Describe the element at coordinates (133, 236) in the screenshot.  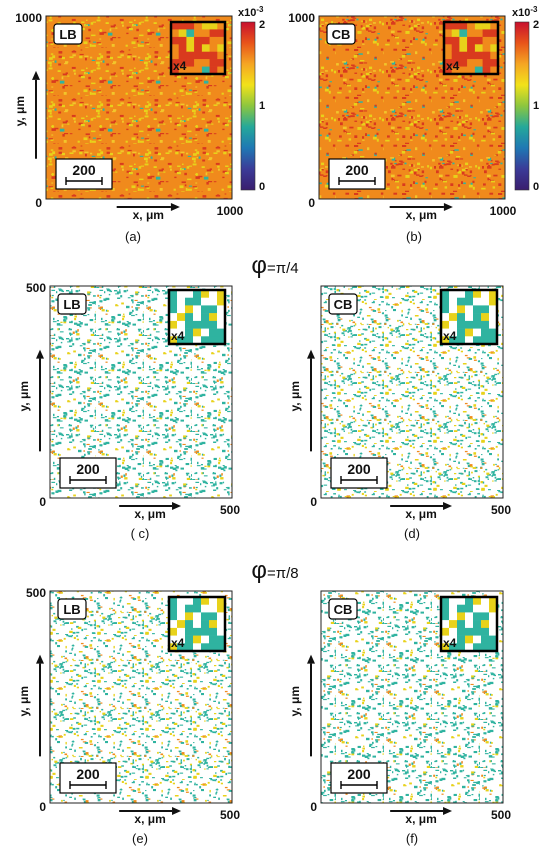
I see `panel-caption: (a)` at that location.